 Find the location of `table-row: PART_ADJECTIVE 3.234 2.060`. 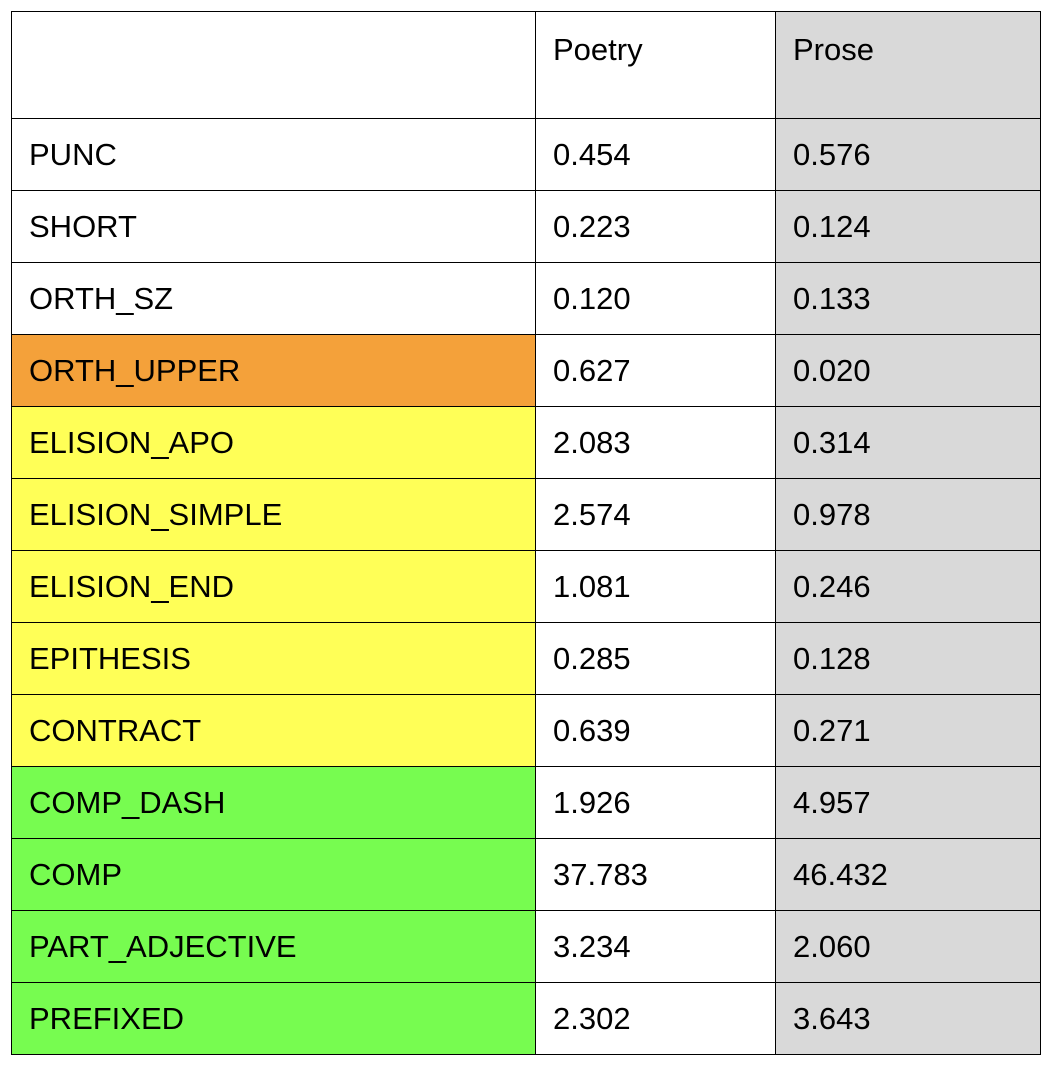

table-row: PART_ADJECTIVE 3.234 2.060 is located at coordinates (526, 946).